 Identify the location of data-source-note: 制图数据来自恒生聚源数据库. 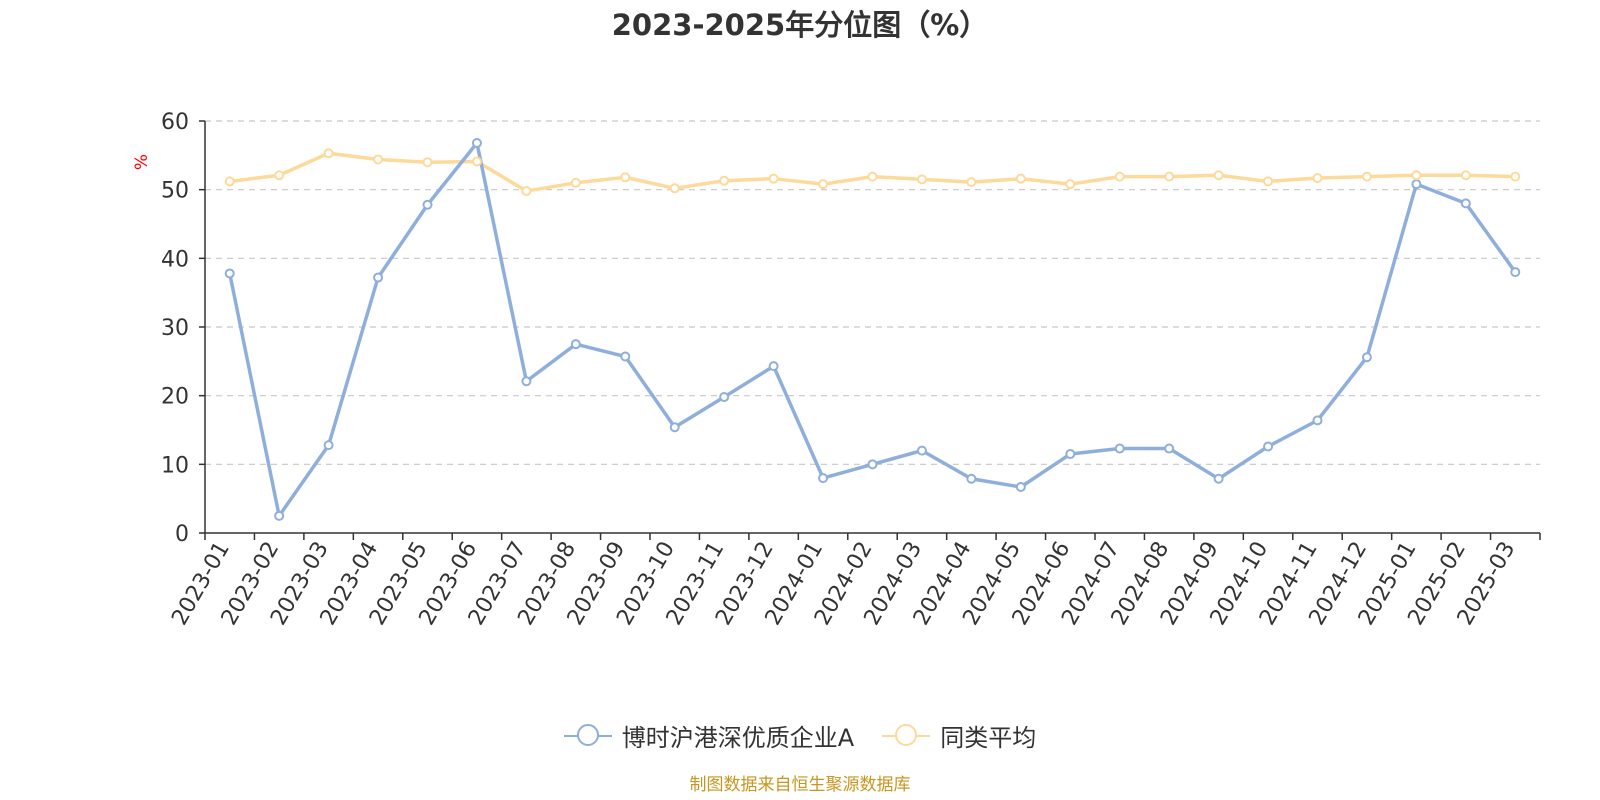
(800, 785).